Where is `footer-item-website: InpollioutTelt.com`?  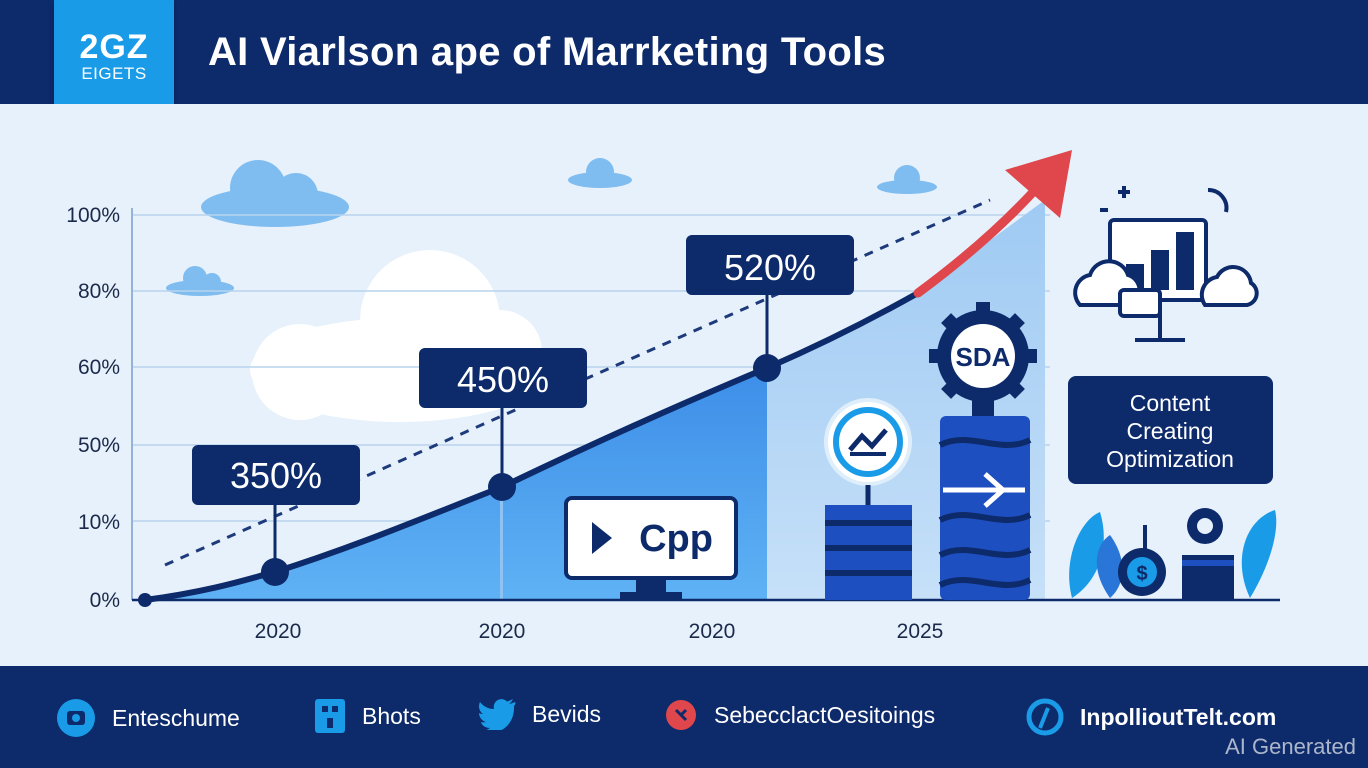
footer-item-website: InpollioutTelt.com is located at coordinates (1151, 717).